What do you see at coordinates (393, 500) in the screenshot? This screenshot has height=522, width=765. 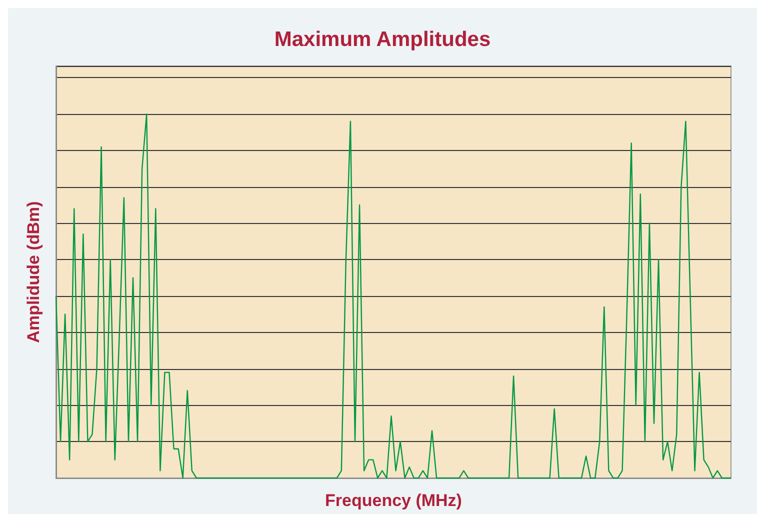 I see `x-axis-title: Frequency (MHz)` at bounding box center [393, 500].